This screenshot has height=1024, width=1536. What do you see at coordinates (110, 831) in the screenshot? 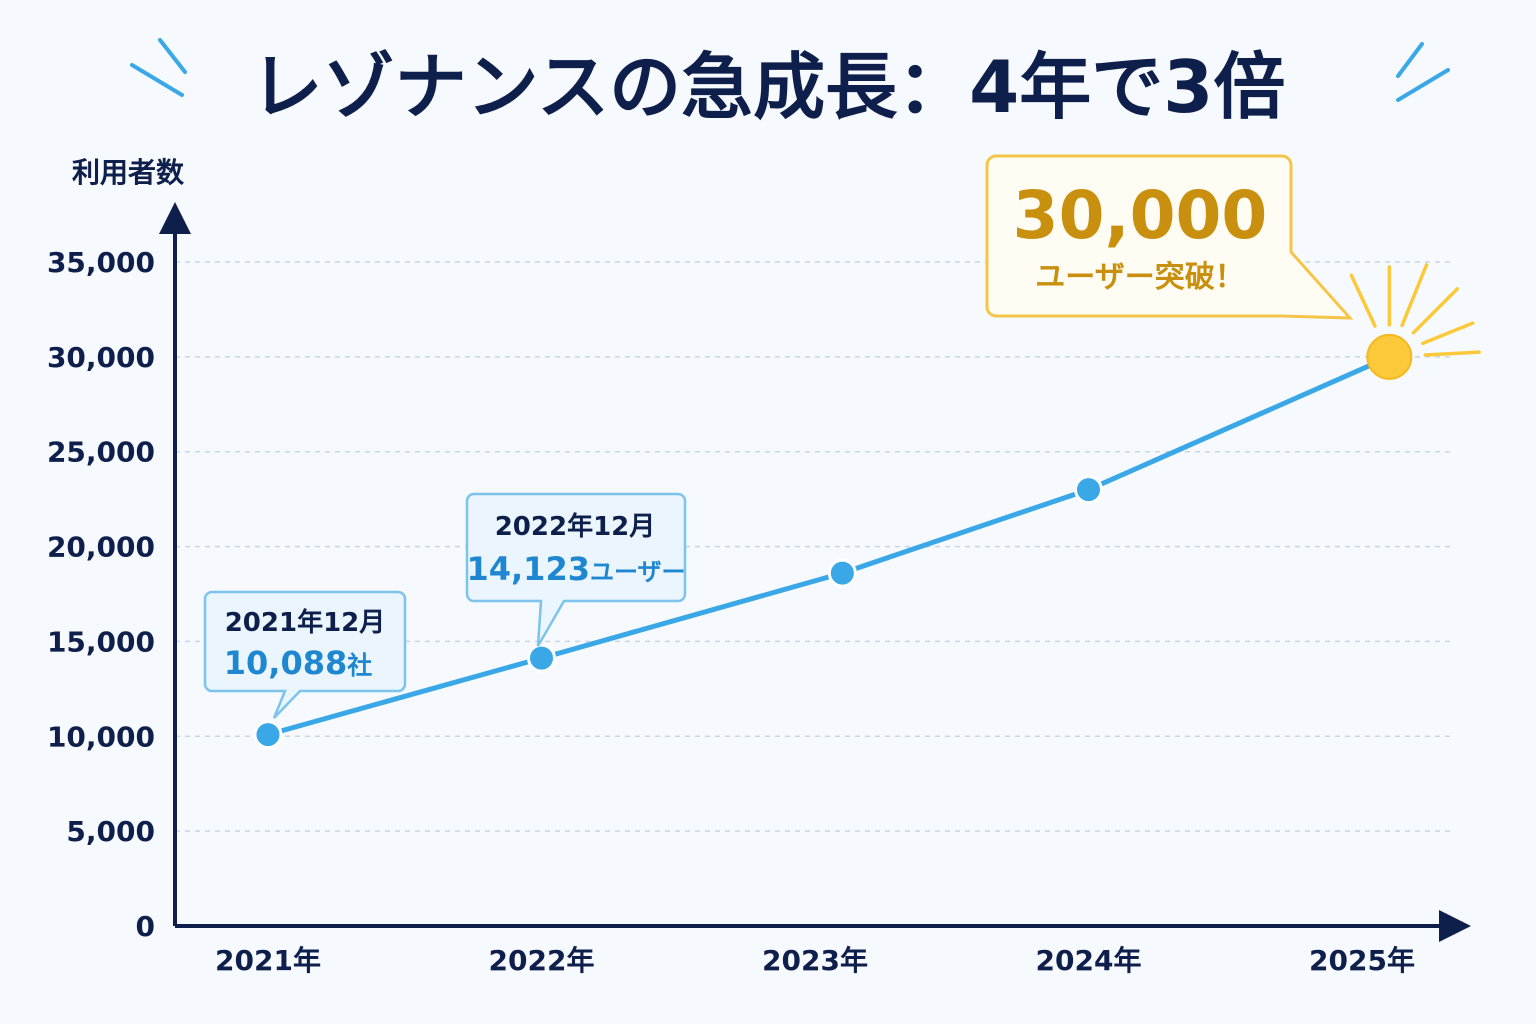
I see `y-tick-label: 5,000` at bounding box center [110, 831].